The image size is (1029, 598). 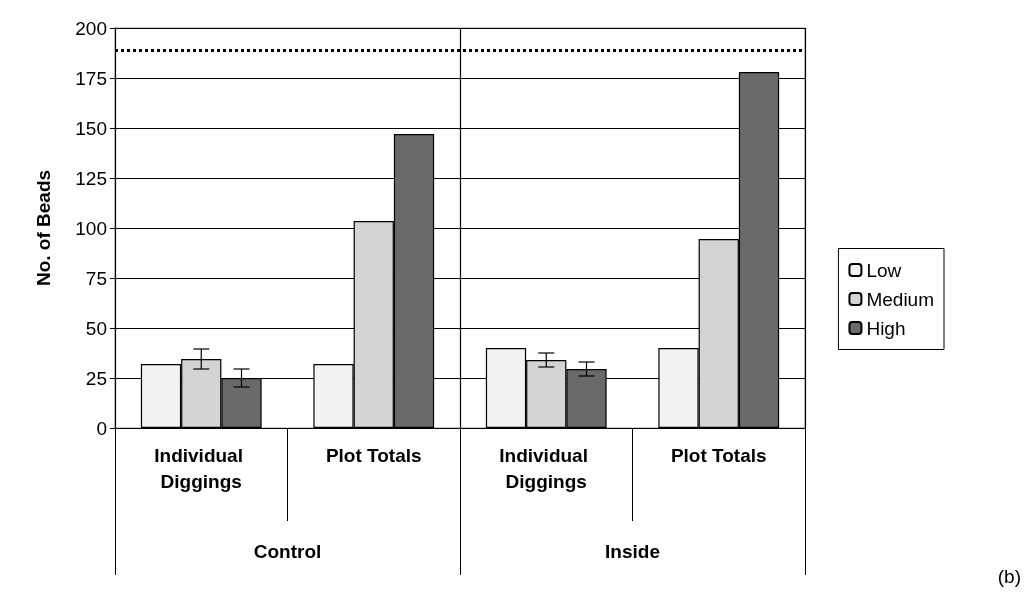 I want to click on y-tick-label: 0, so click(x=101, y=428).